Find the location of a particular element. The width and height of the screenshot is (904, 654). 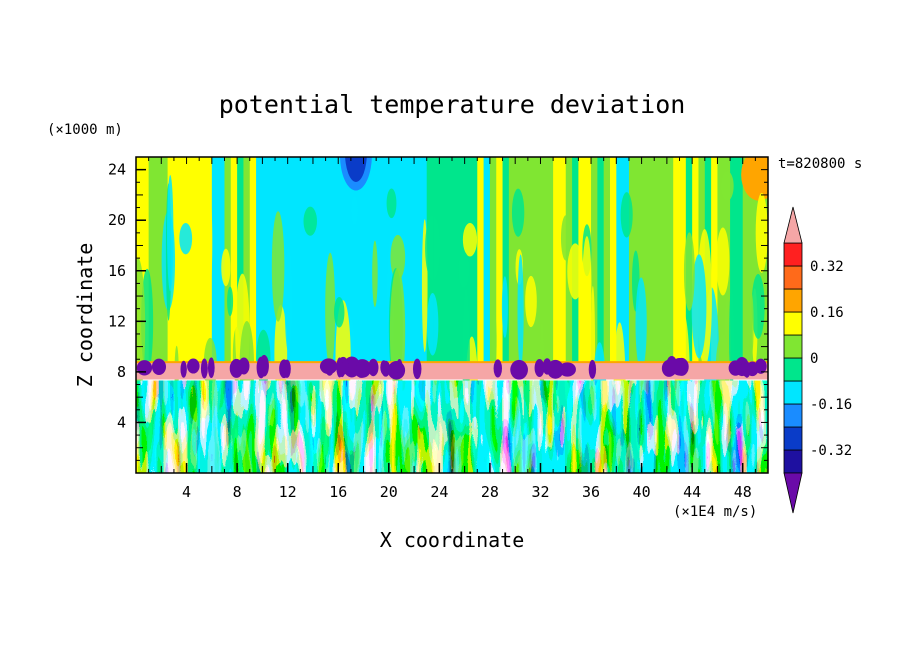

turbulent-layer is located at coordinates (452, 426).